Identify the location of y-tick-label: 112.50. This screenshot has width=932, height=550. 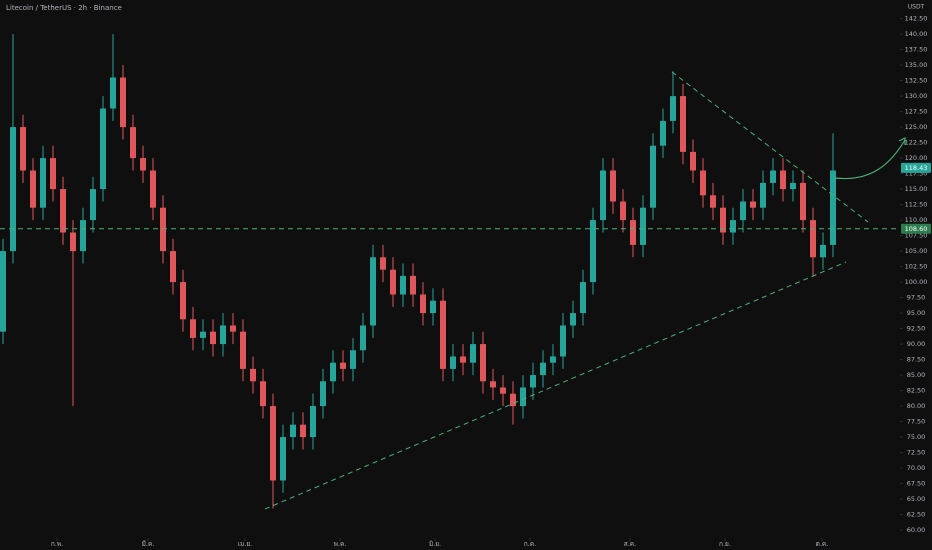
(916, 205).